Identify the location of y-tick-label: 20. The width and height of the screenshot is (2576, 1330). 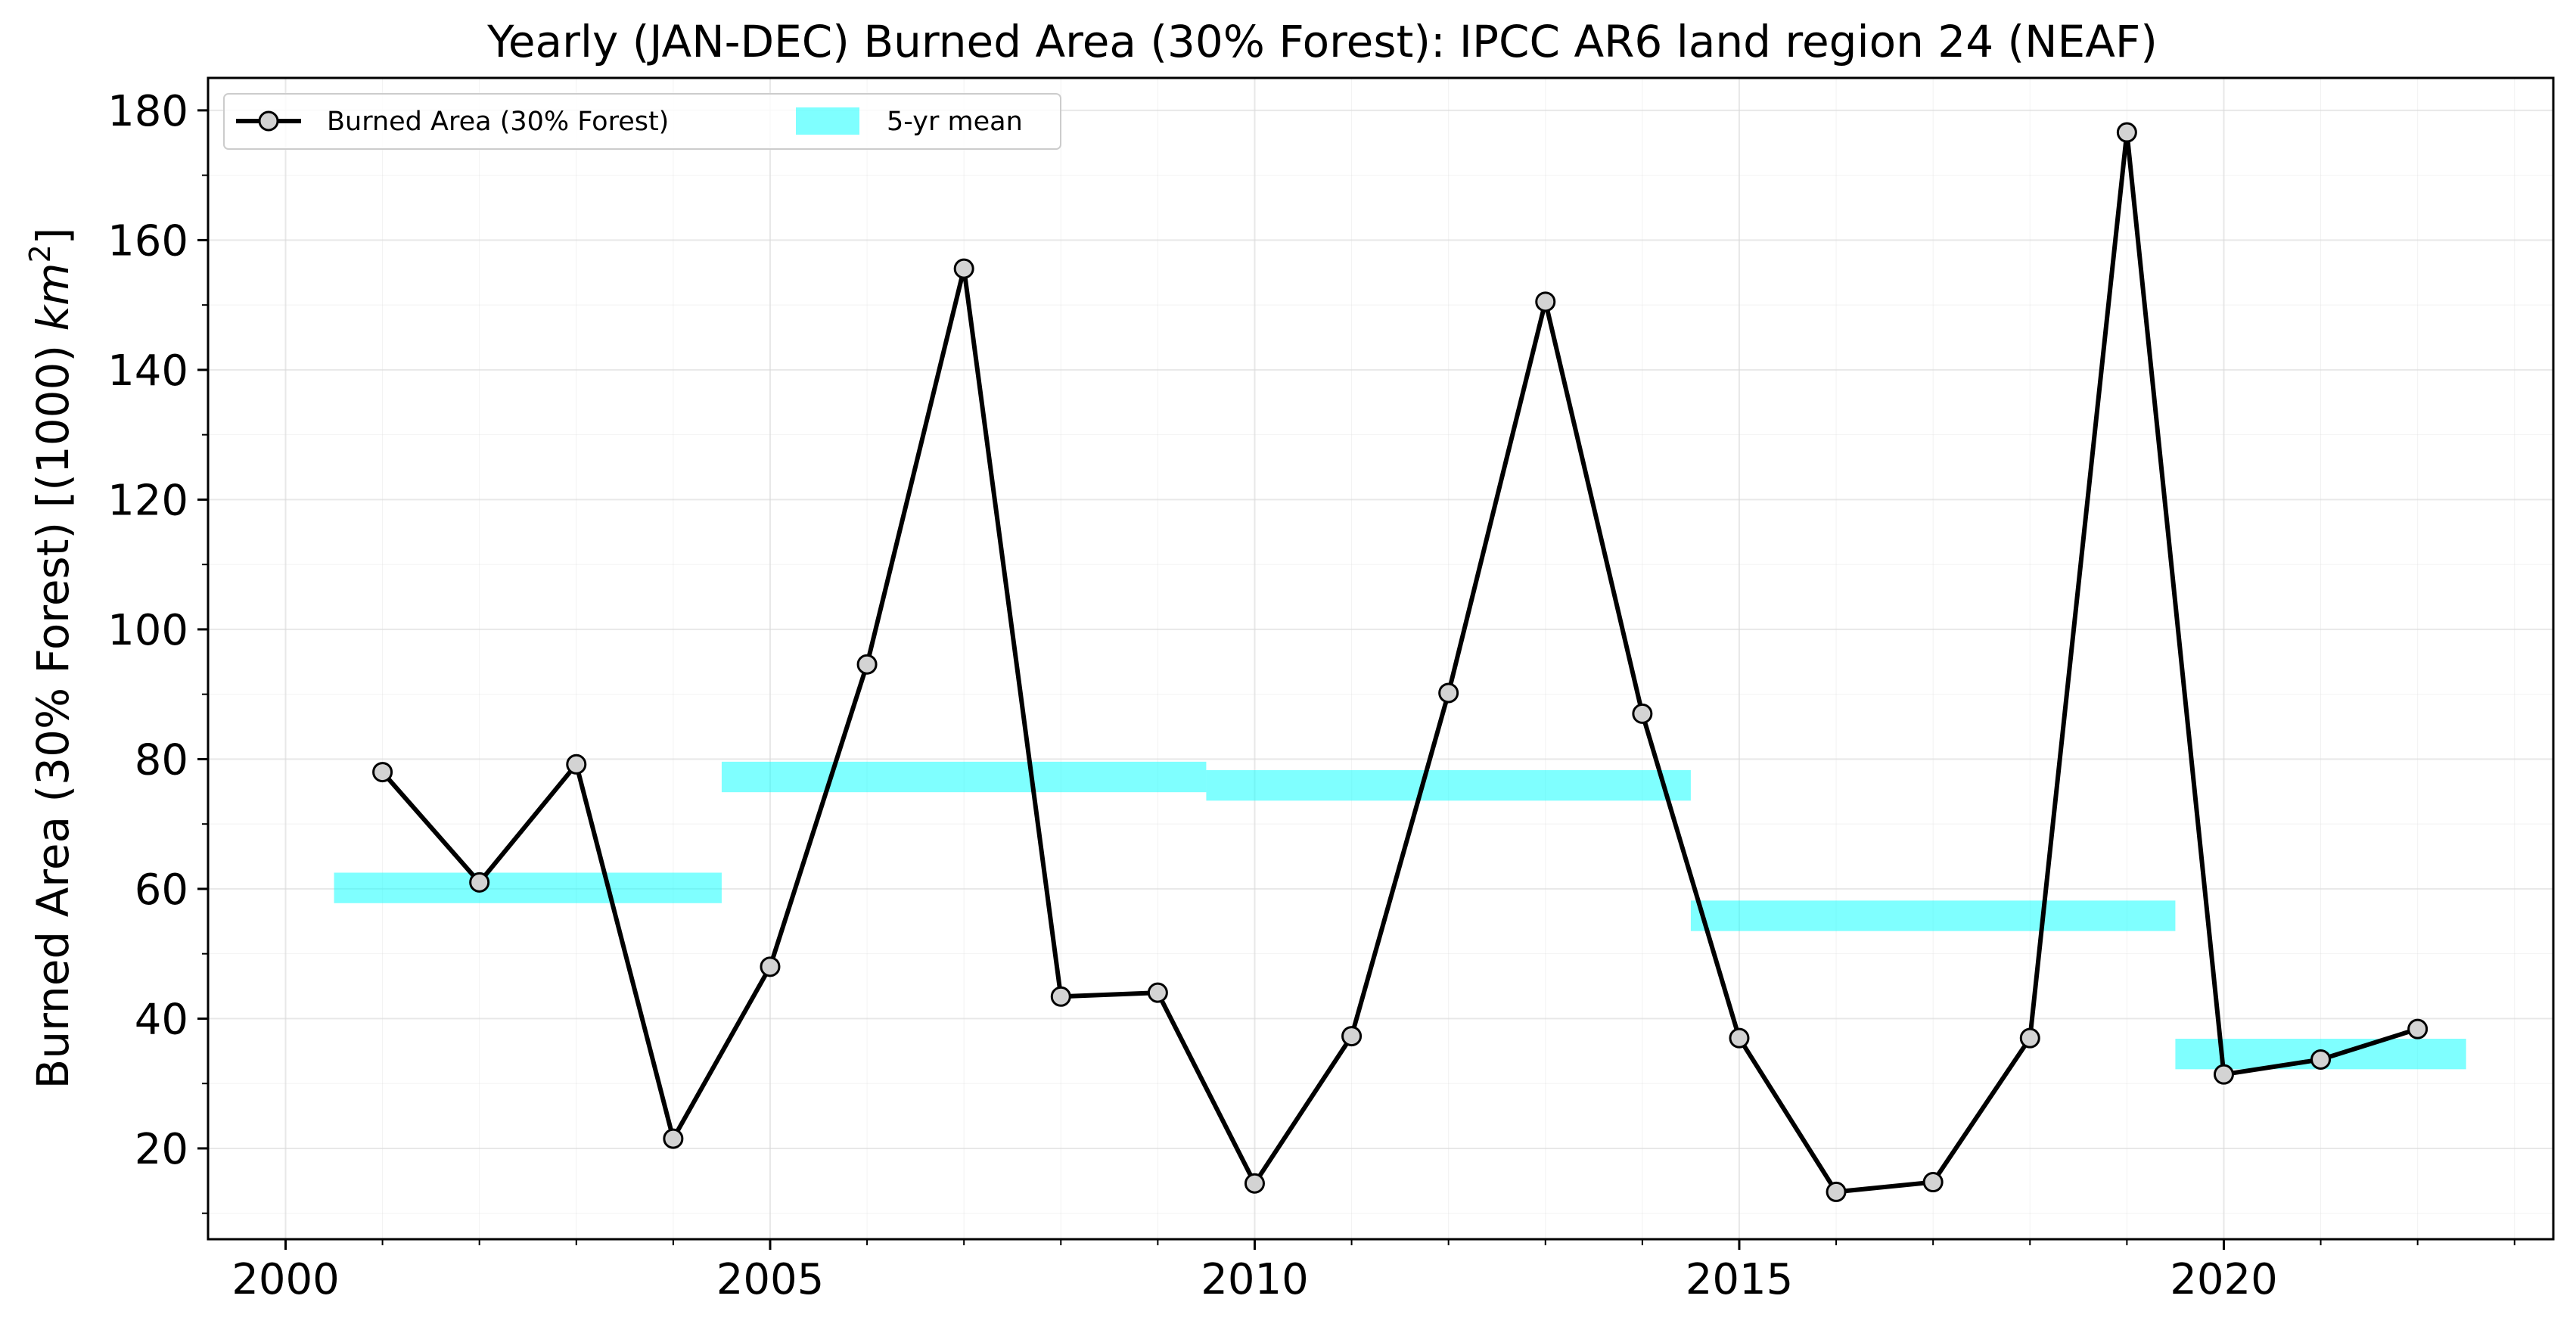
(161, 1149).